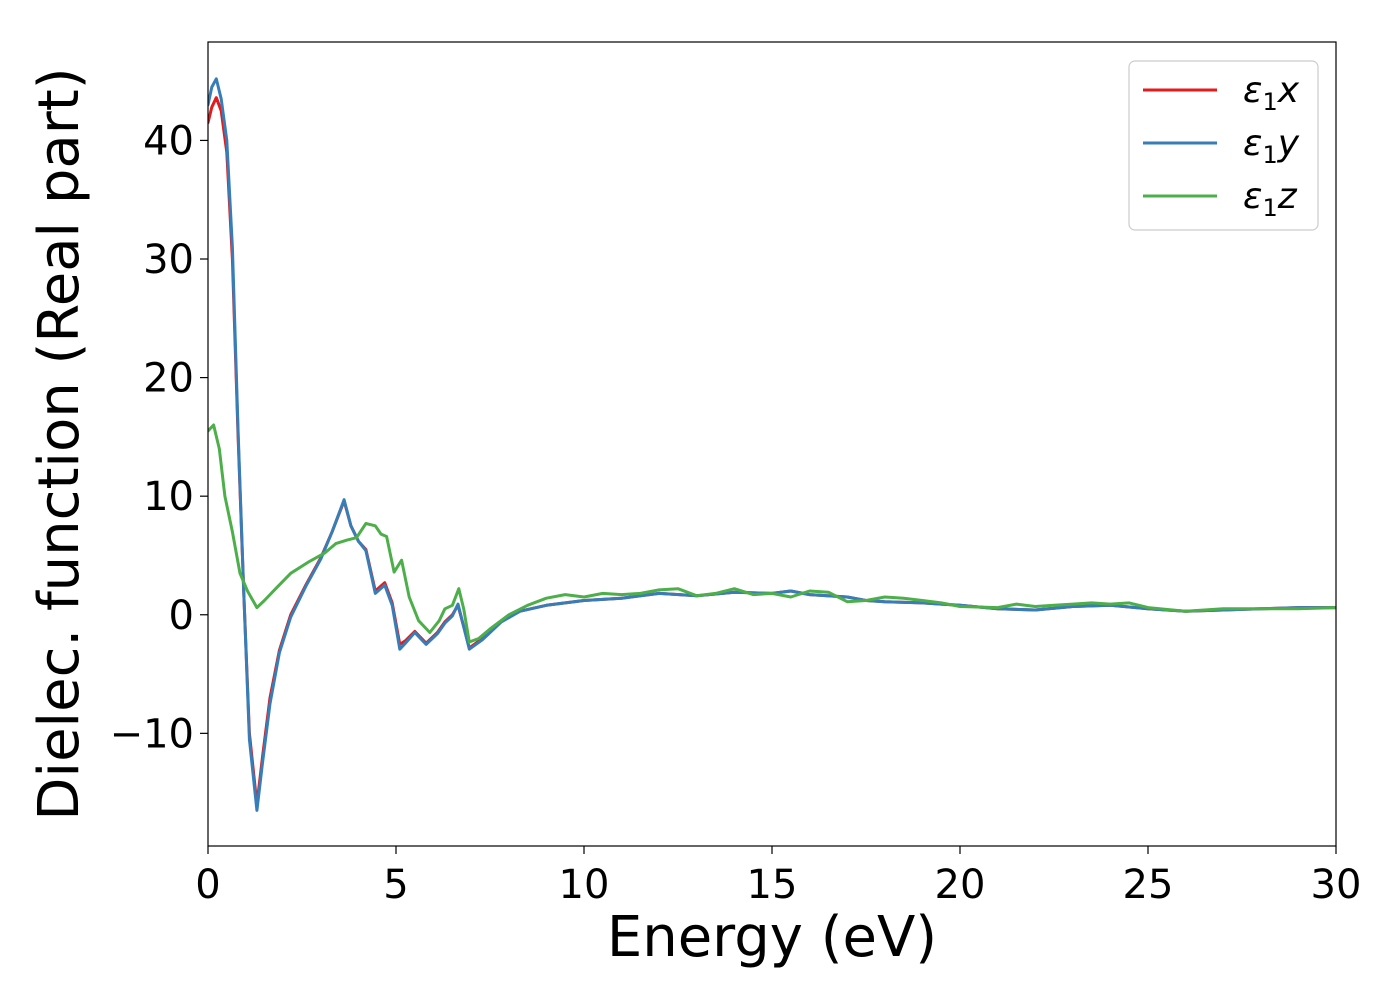 The width and height of the screenshot is (1400, 1000). What do you see at coordinates (168, 260) in the screenshot?
I see `y-tick-label: 30` at bounding box center [168, 260].